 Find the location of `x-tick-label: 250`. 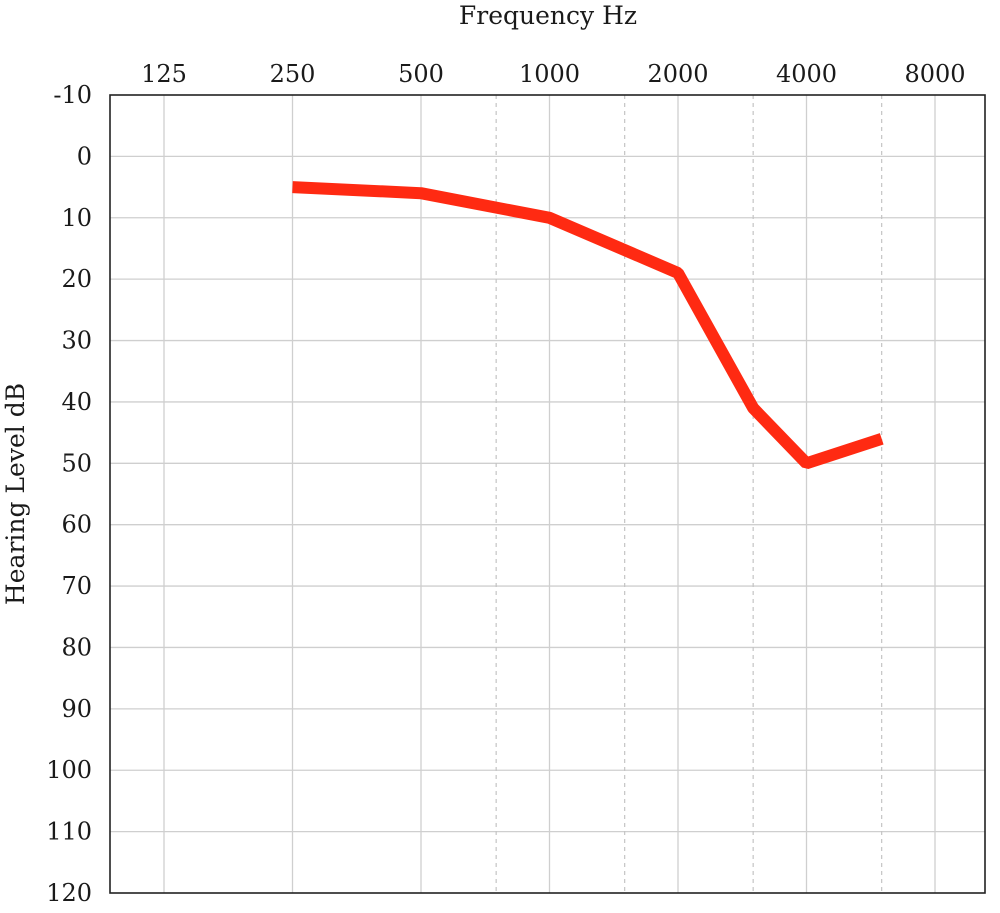

x-tick-label: 250 is located at coordinates (293, 74).